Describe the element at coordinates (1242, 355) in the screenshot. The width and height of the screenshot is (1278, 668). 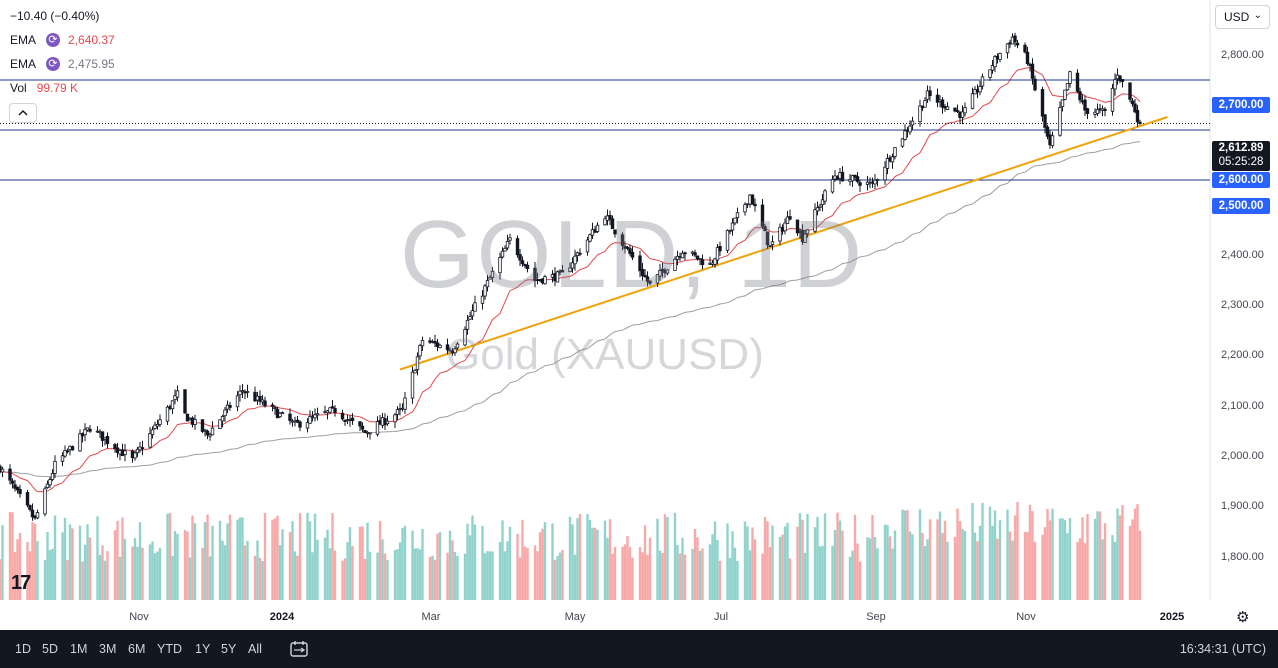
I see `price-tick-label: 2,200.00` at that location.